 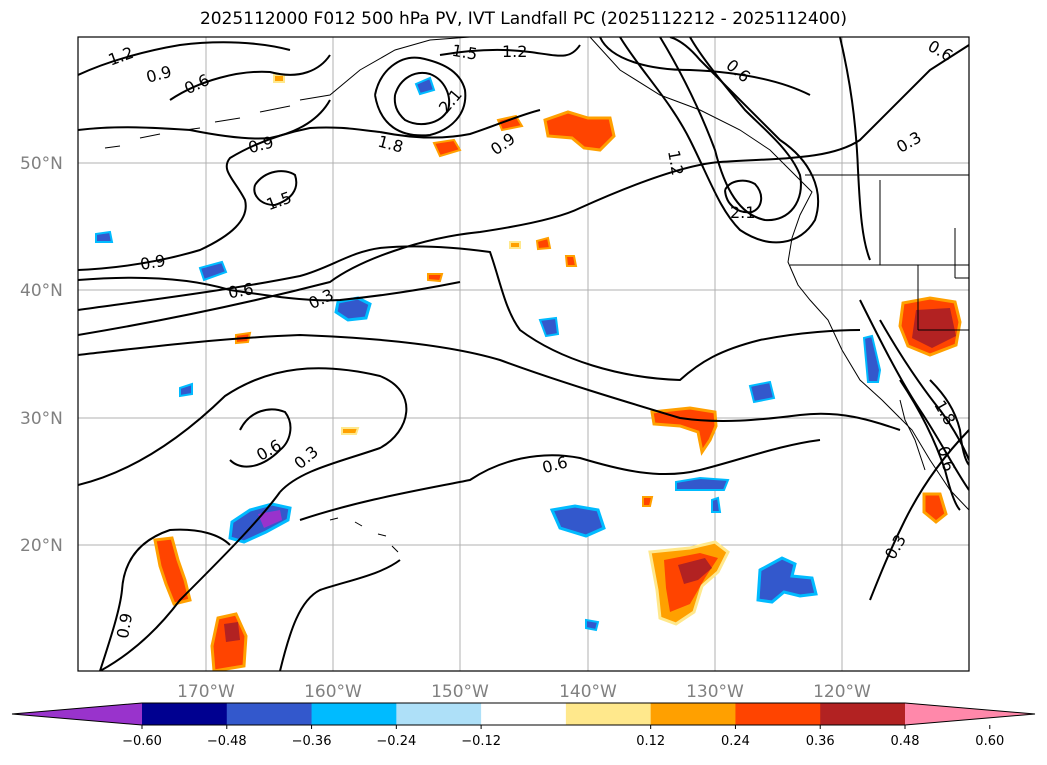 I want to click on colorbar-tick-label: 0.36, so click(x=820, y=741).